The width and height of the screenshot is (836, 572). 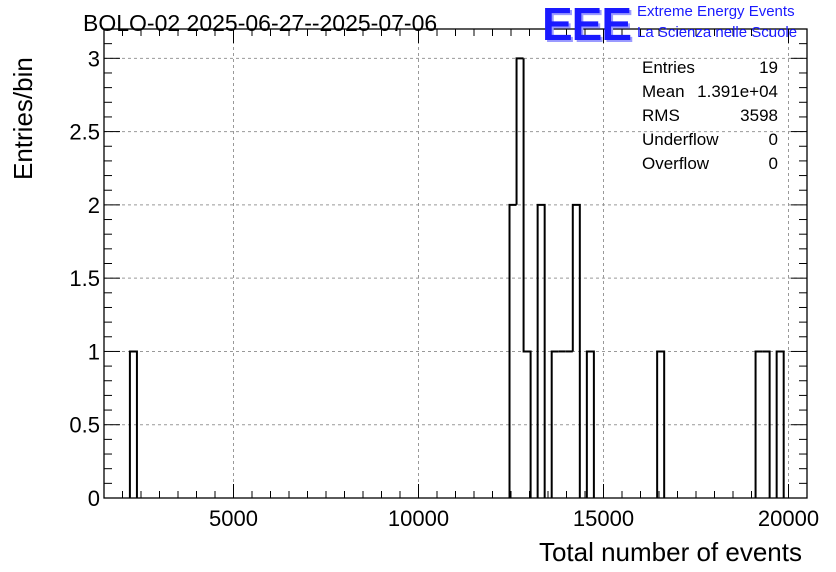 What do you see at coordinates (680, 139) in the screenshot?
I see `stat-label: Underflow` at bounding box center [680, 139].